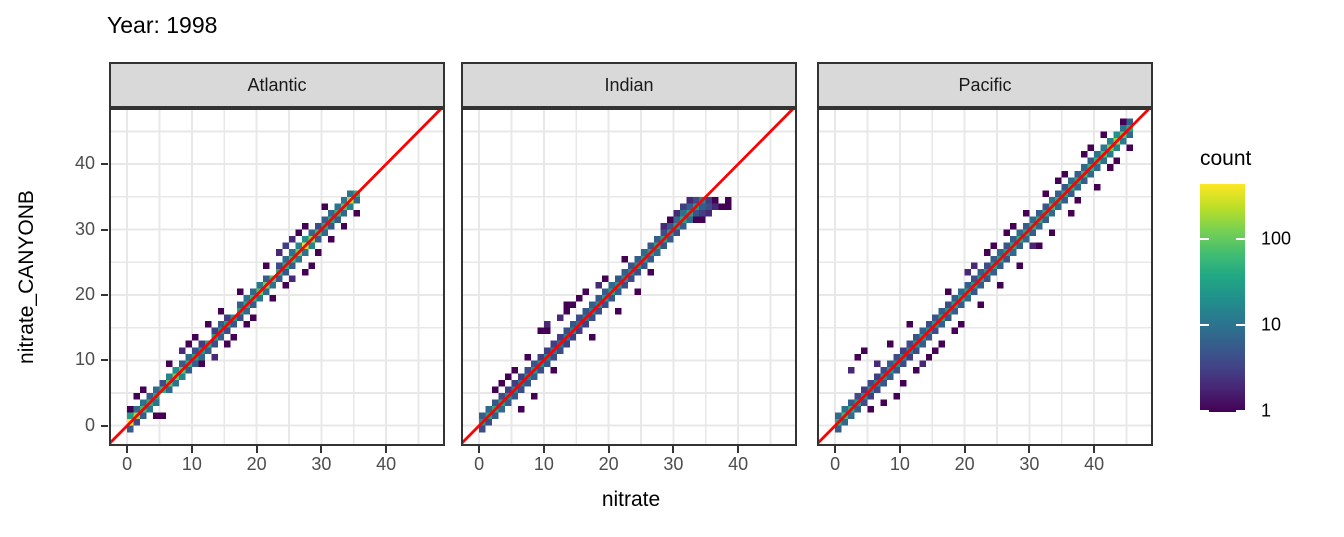 The image size is (1344, 537). I want to click on y-axis-title: nitrate_CANYONB, so click(26, 277).